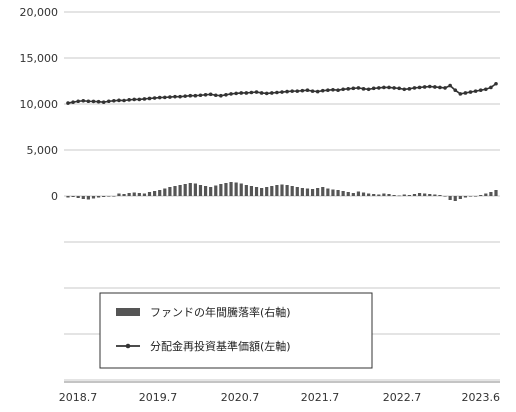 This screenshot has width=516, height=412. I want to click on legend-label-bar: ファンドの年間騰落率(右軸), so click(220, 312).